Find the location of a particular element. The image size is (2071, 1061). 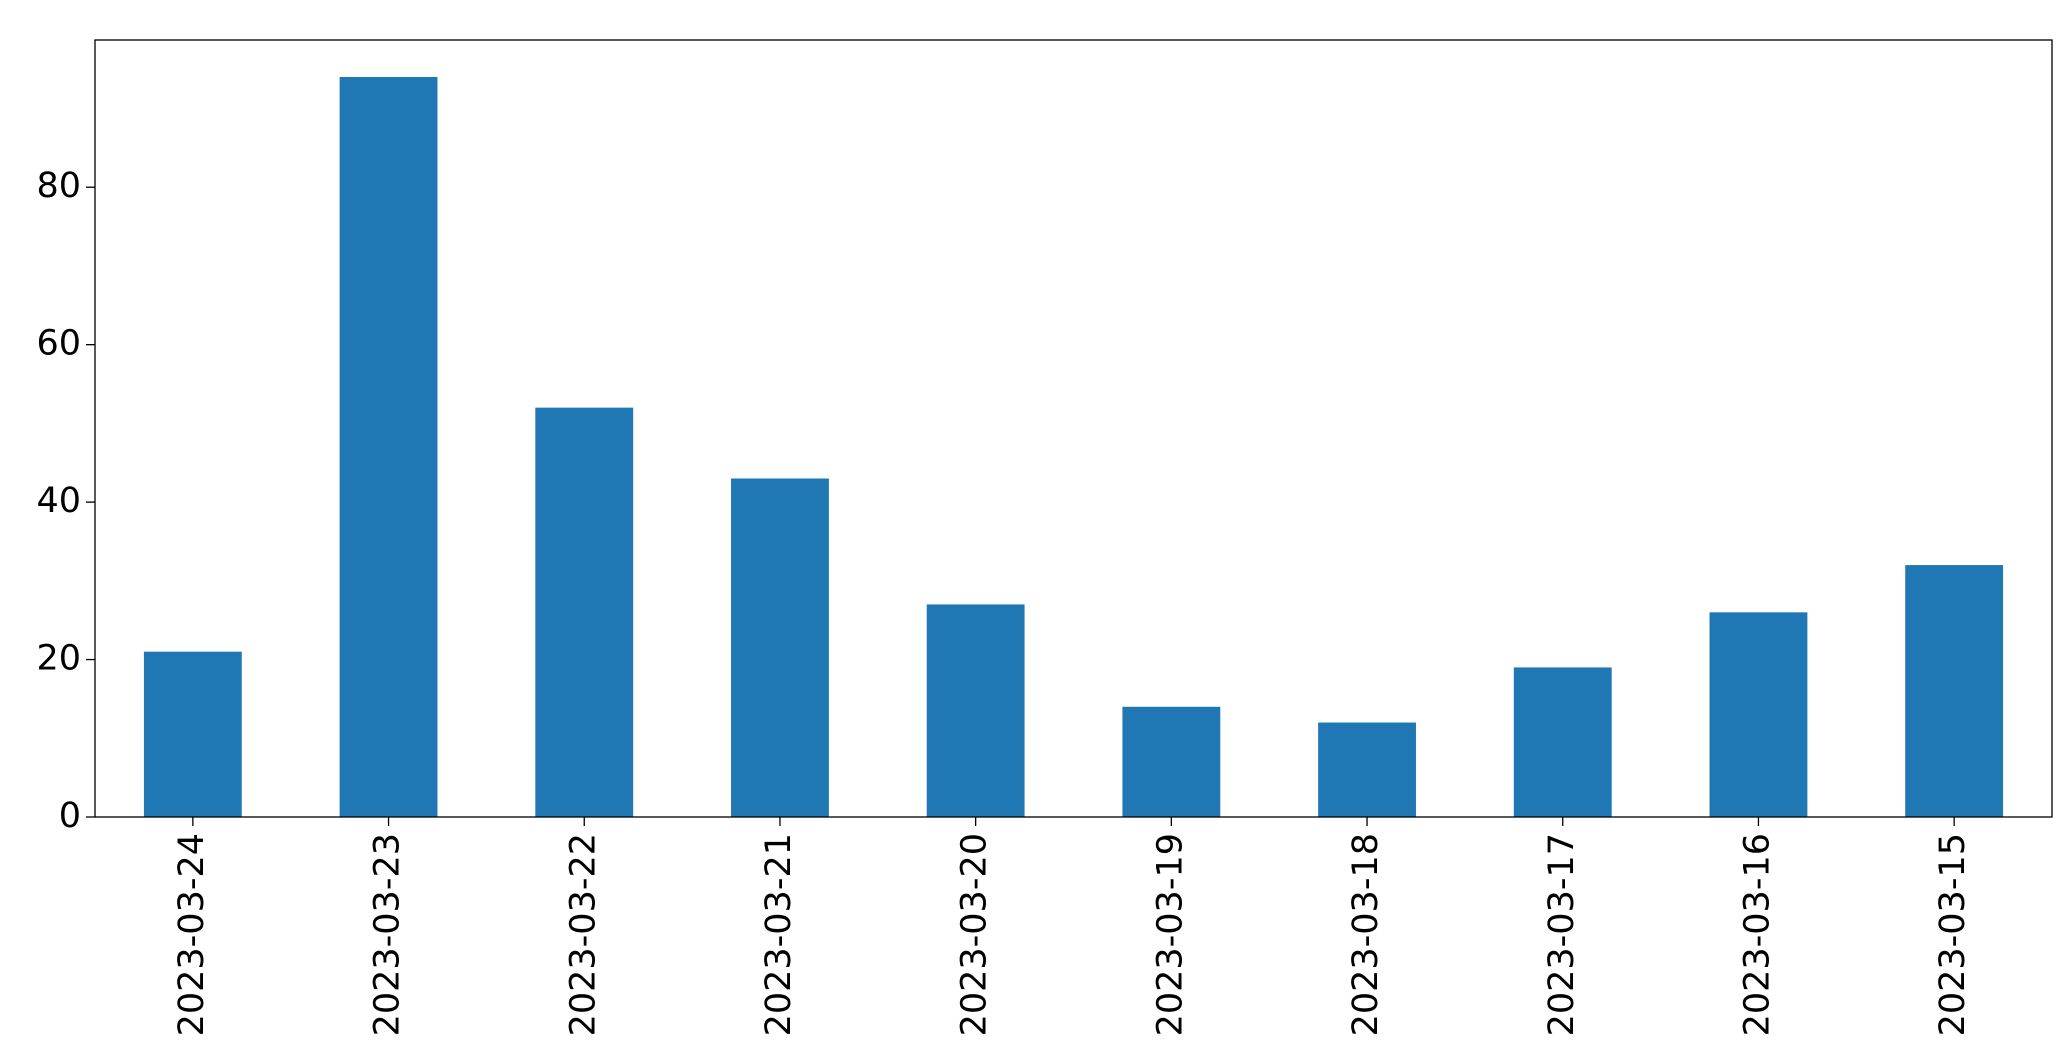

x-tick-label: 2023-03-15 is located at coordinates (1953, 934).